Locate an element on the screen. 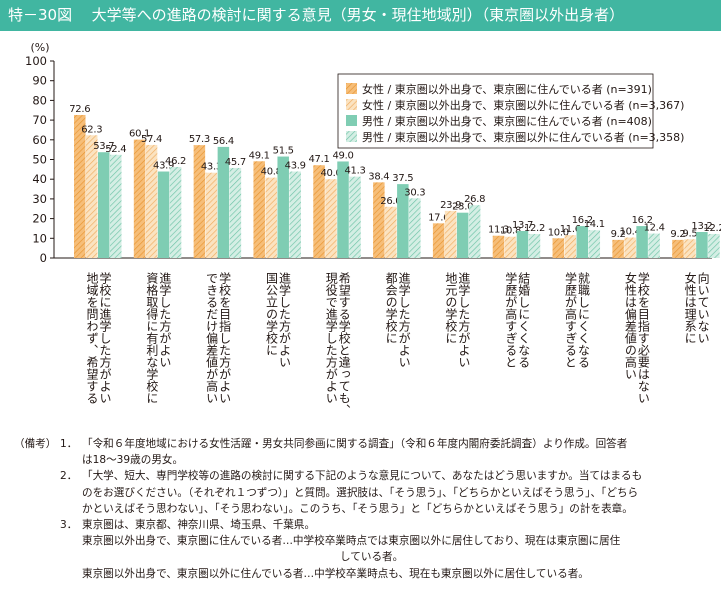 The image size is (721, 598). data-label: 41.3 is located at coordinates (354, 171).